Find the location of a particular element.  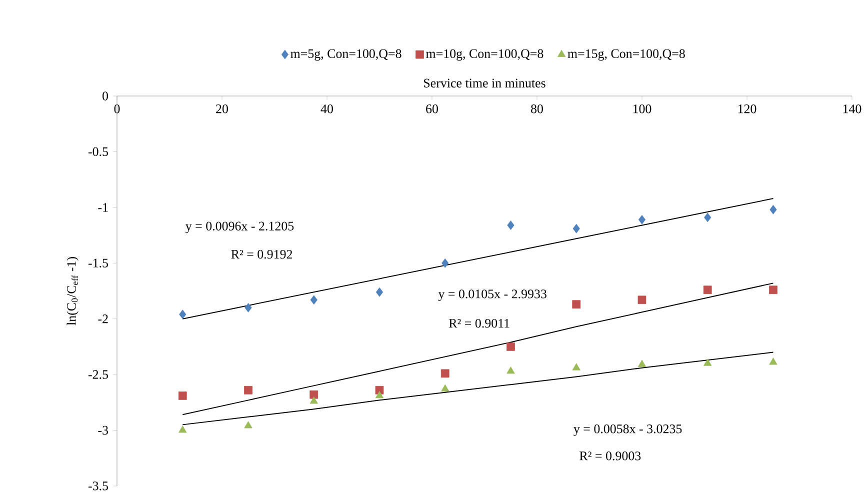

y-axis-title: ln(C$_{0}$/C$_{eff}$ -1) is located at coordinates (72, 291).